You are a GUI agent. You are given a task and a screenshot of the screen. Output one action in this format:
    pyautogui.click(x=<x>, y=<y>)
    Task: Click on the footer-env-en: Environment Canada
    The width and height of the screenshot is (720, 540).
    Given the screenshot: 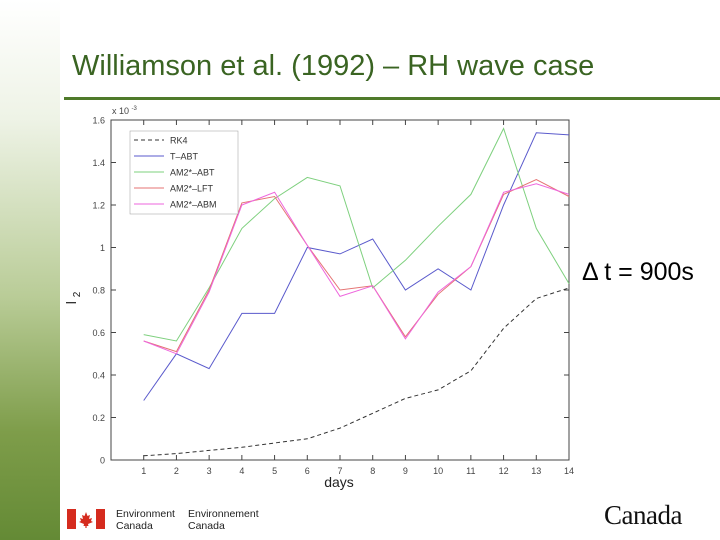 What is the action you would take?
    pyautogui.click(x=145, y=520)
    